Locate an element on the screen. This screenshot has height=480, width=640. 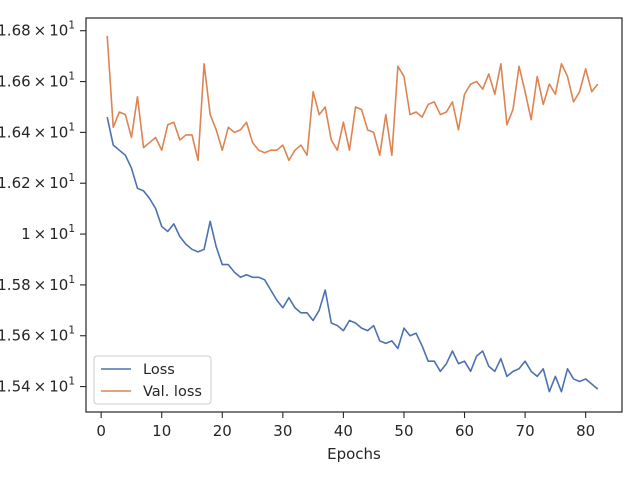
legend: Loss Val. loss is located at coordinates (152, 380).